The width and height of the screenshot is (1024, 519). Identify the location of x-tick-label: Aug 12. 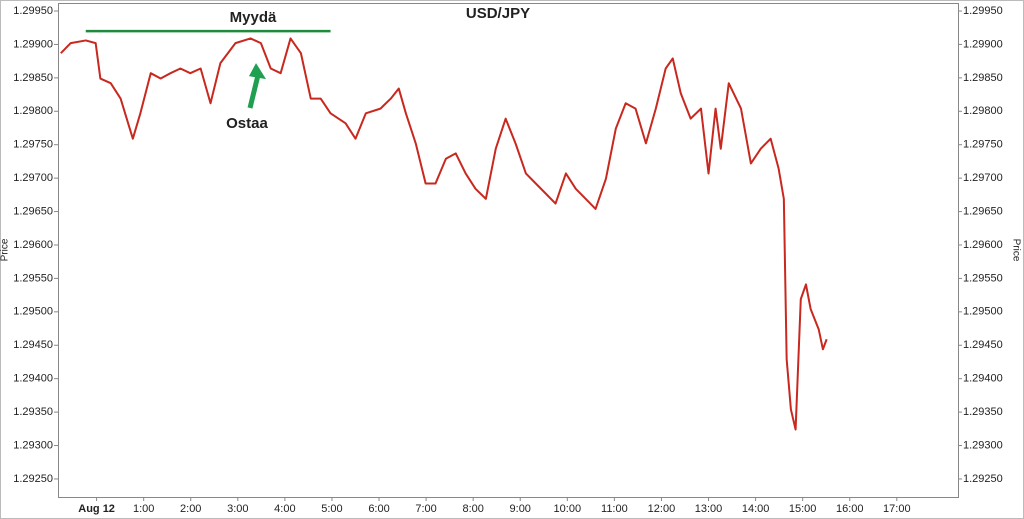
(96, 509).